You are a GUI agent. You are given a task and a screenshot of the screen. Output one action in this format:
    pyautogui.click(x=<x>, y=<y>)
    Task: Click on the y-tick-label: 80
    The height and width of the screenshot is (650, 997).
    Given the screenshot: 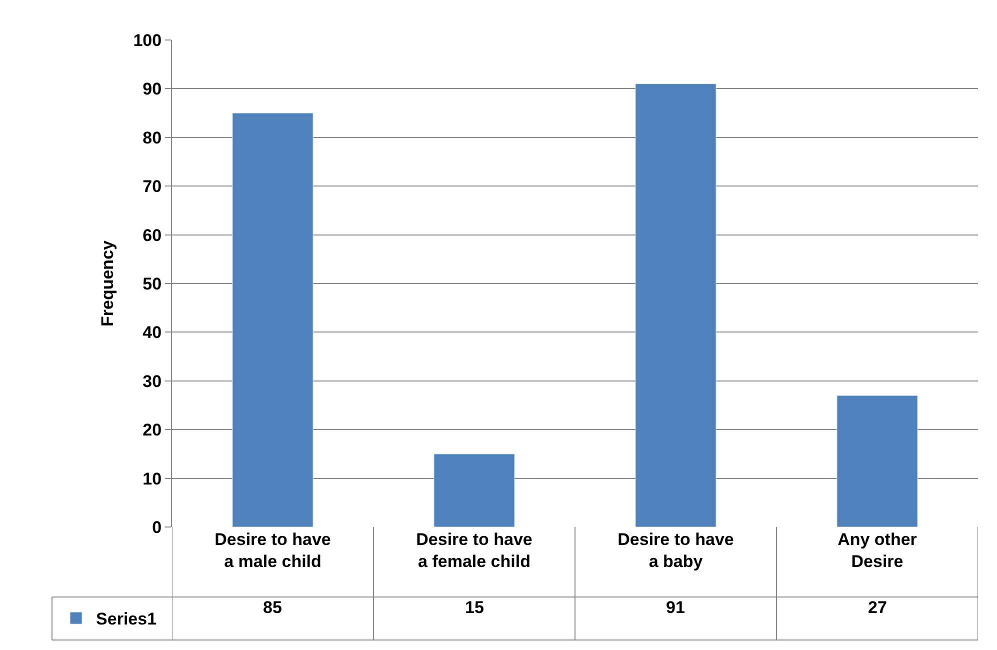 What is the action you would take?
    pyautogui.click(x=152, y=138)
    